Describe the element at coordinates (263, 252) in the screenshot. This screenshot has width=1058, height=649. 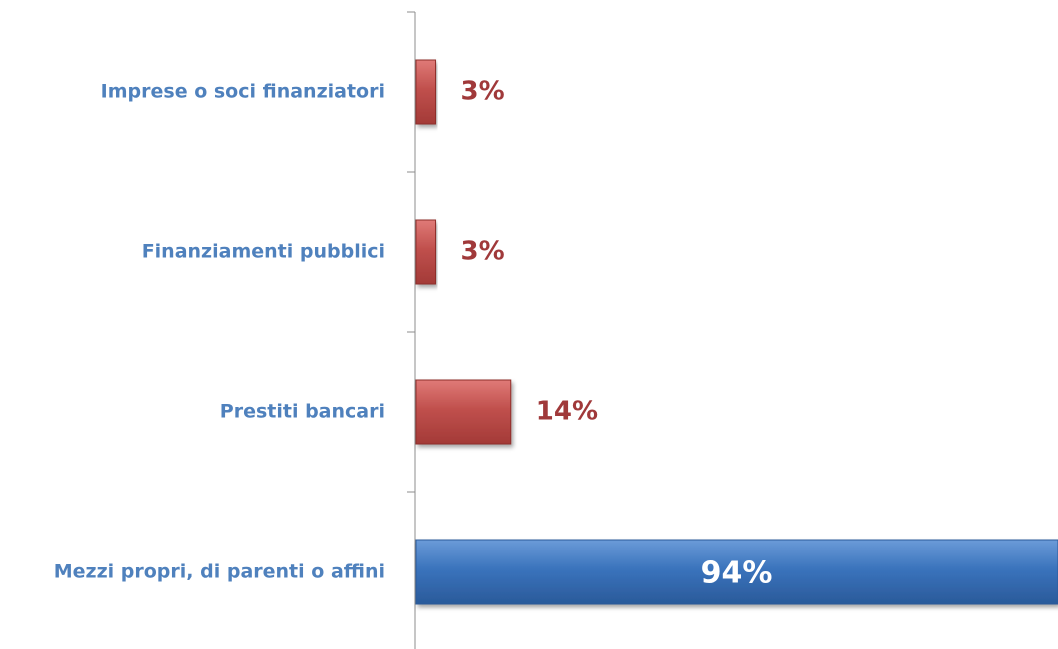
I see `category-label: Finanziamenti pubblici` at that location.